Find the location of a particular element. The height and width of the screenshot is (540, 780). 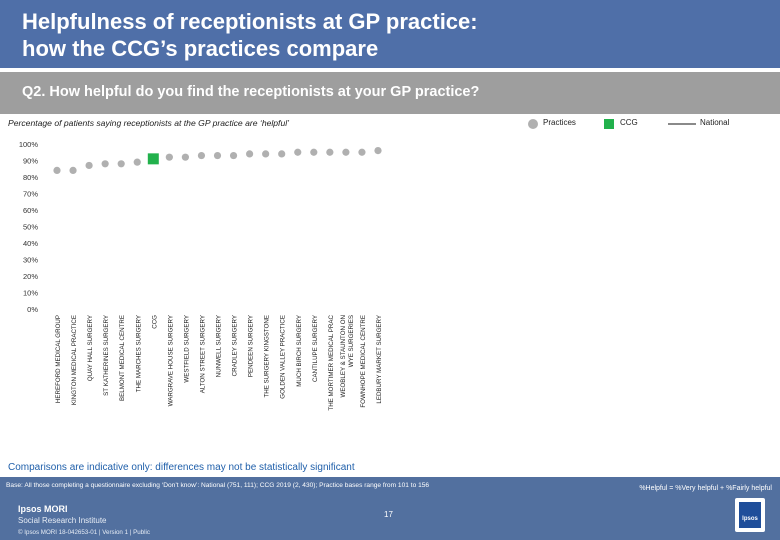

category-label: WEOBLEY & STAUNTON ON is located at coordinates (343, 356).